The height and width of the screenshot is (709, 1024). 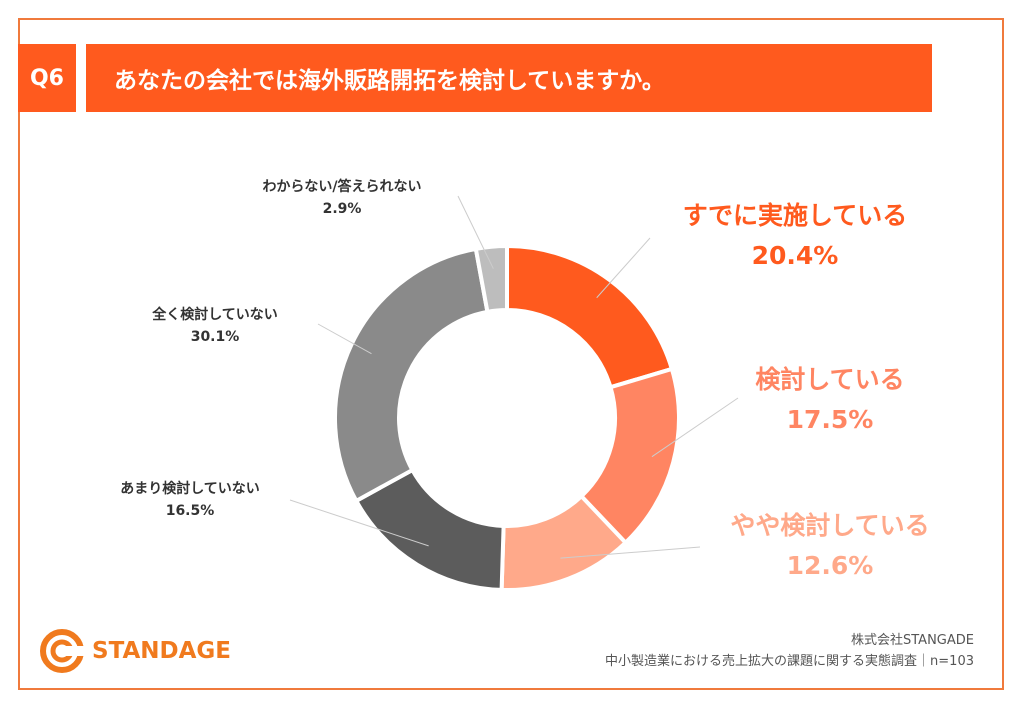 I want to click on label-text: 検討している, so click(x=830, y=379).